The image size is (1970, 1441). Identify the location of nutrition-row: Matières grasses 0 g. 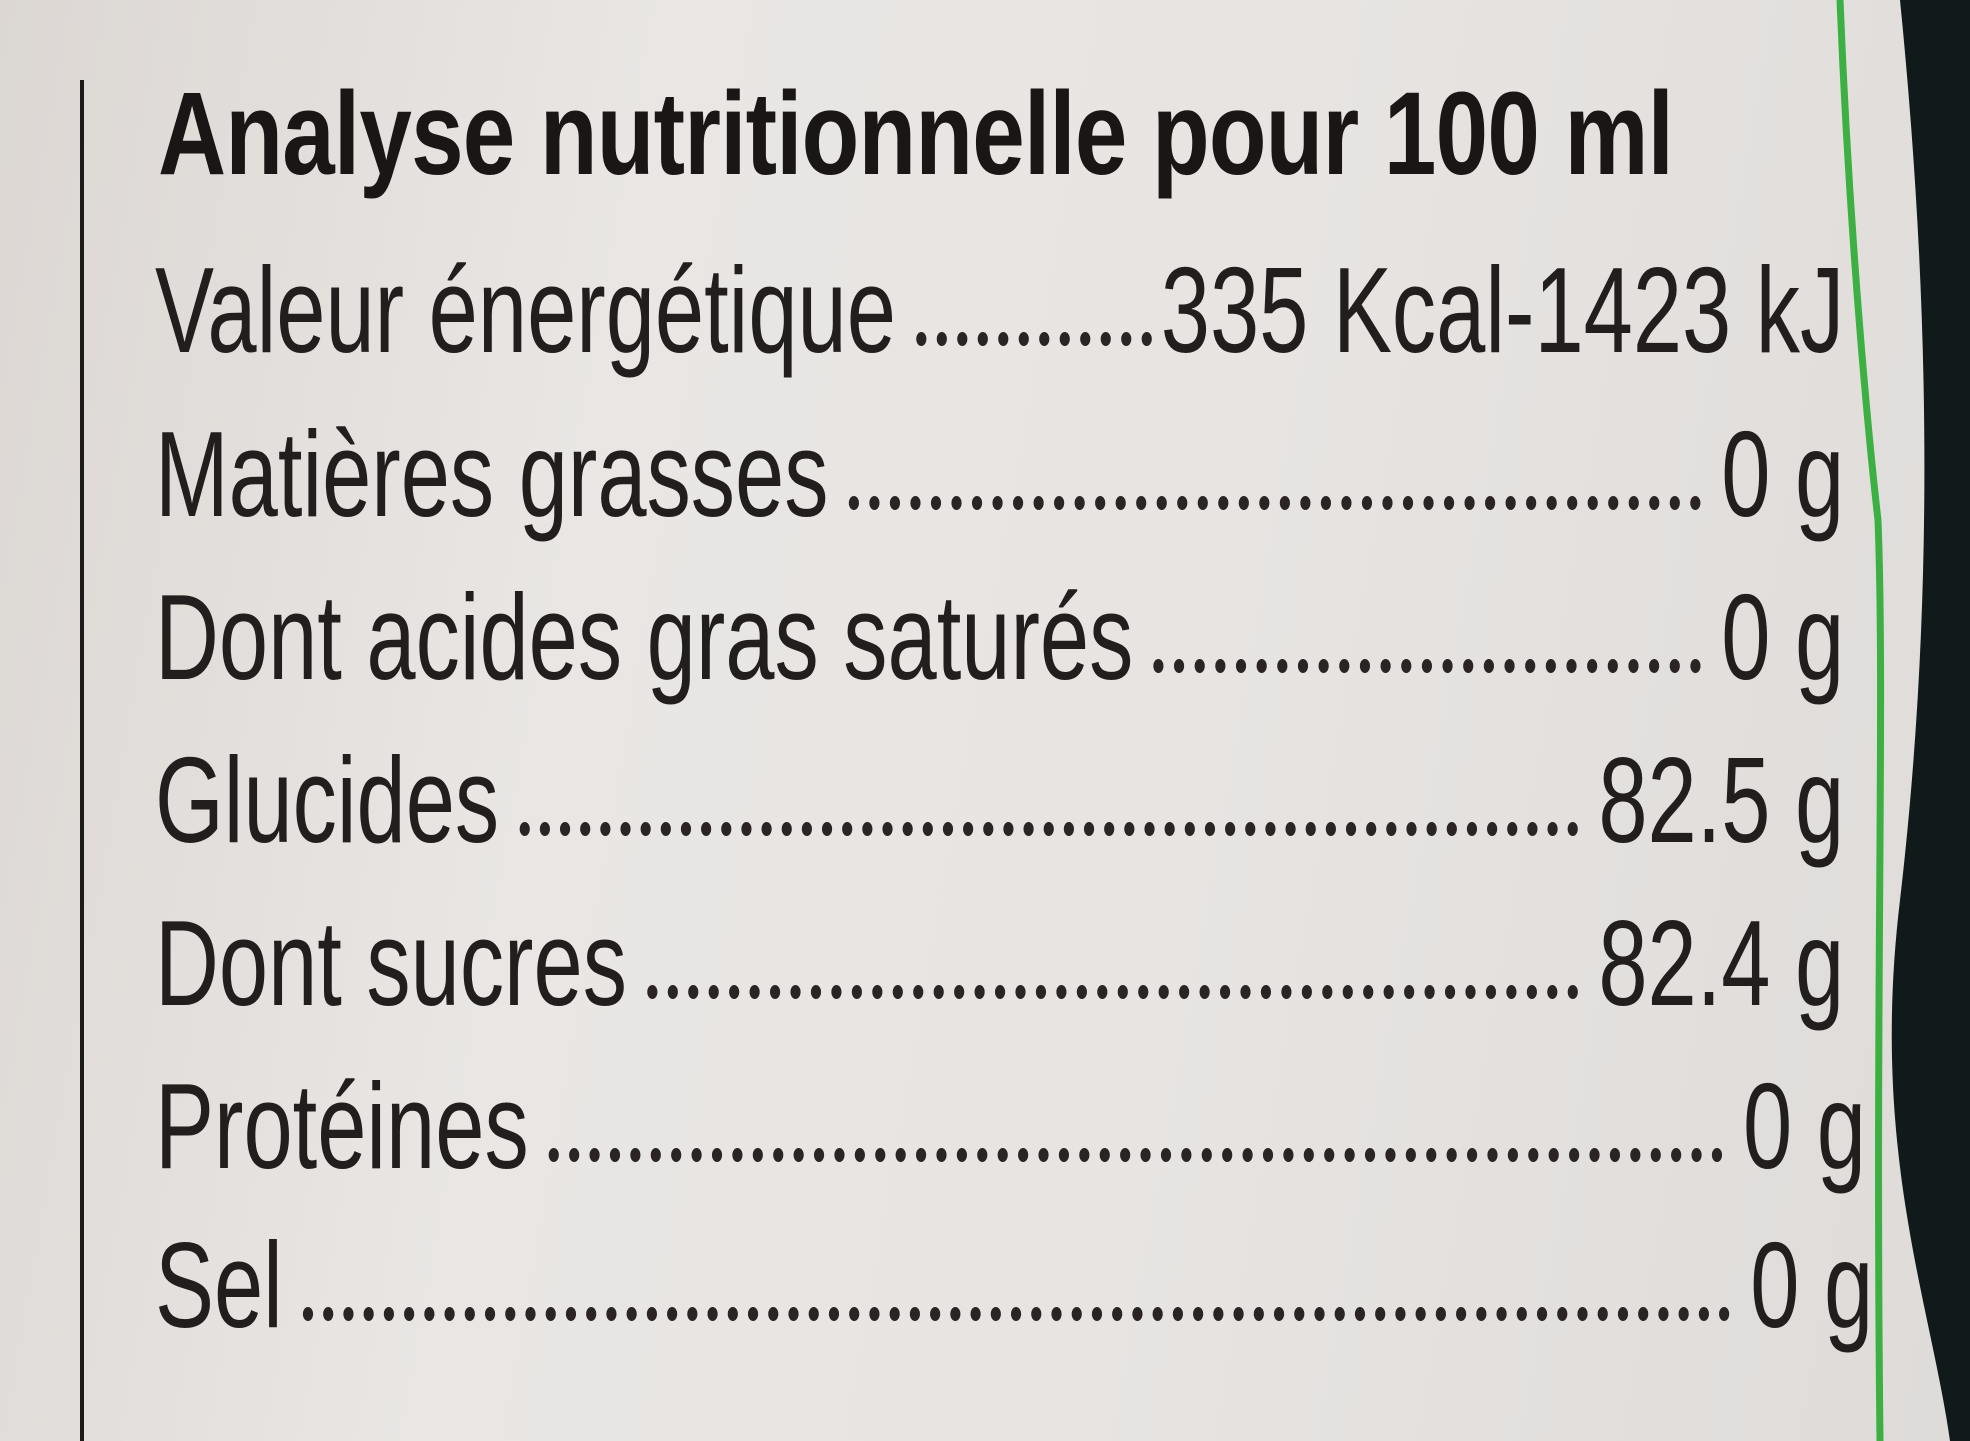
(999, 479).